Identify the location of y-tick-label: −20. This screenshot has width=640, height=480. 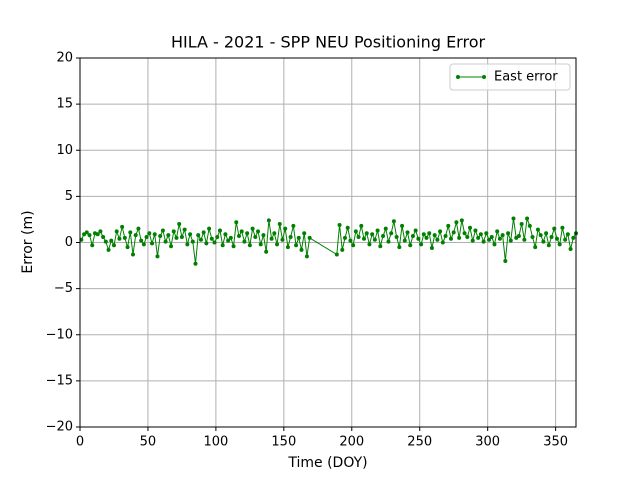
(59, 427).